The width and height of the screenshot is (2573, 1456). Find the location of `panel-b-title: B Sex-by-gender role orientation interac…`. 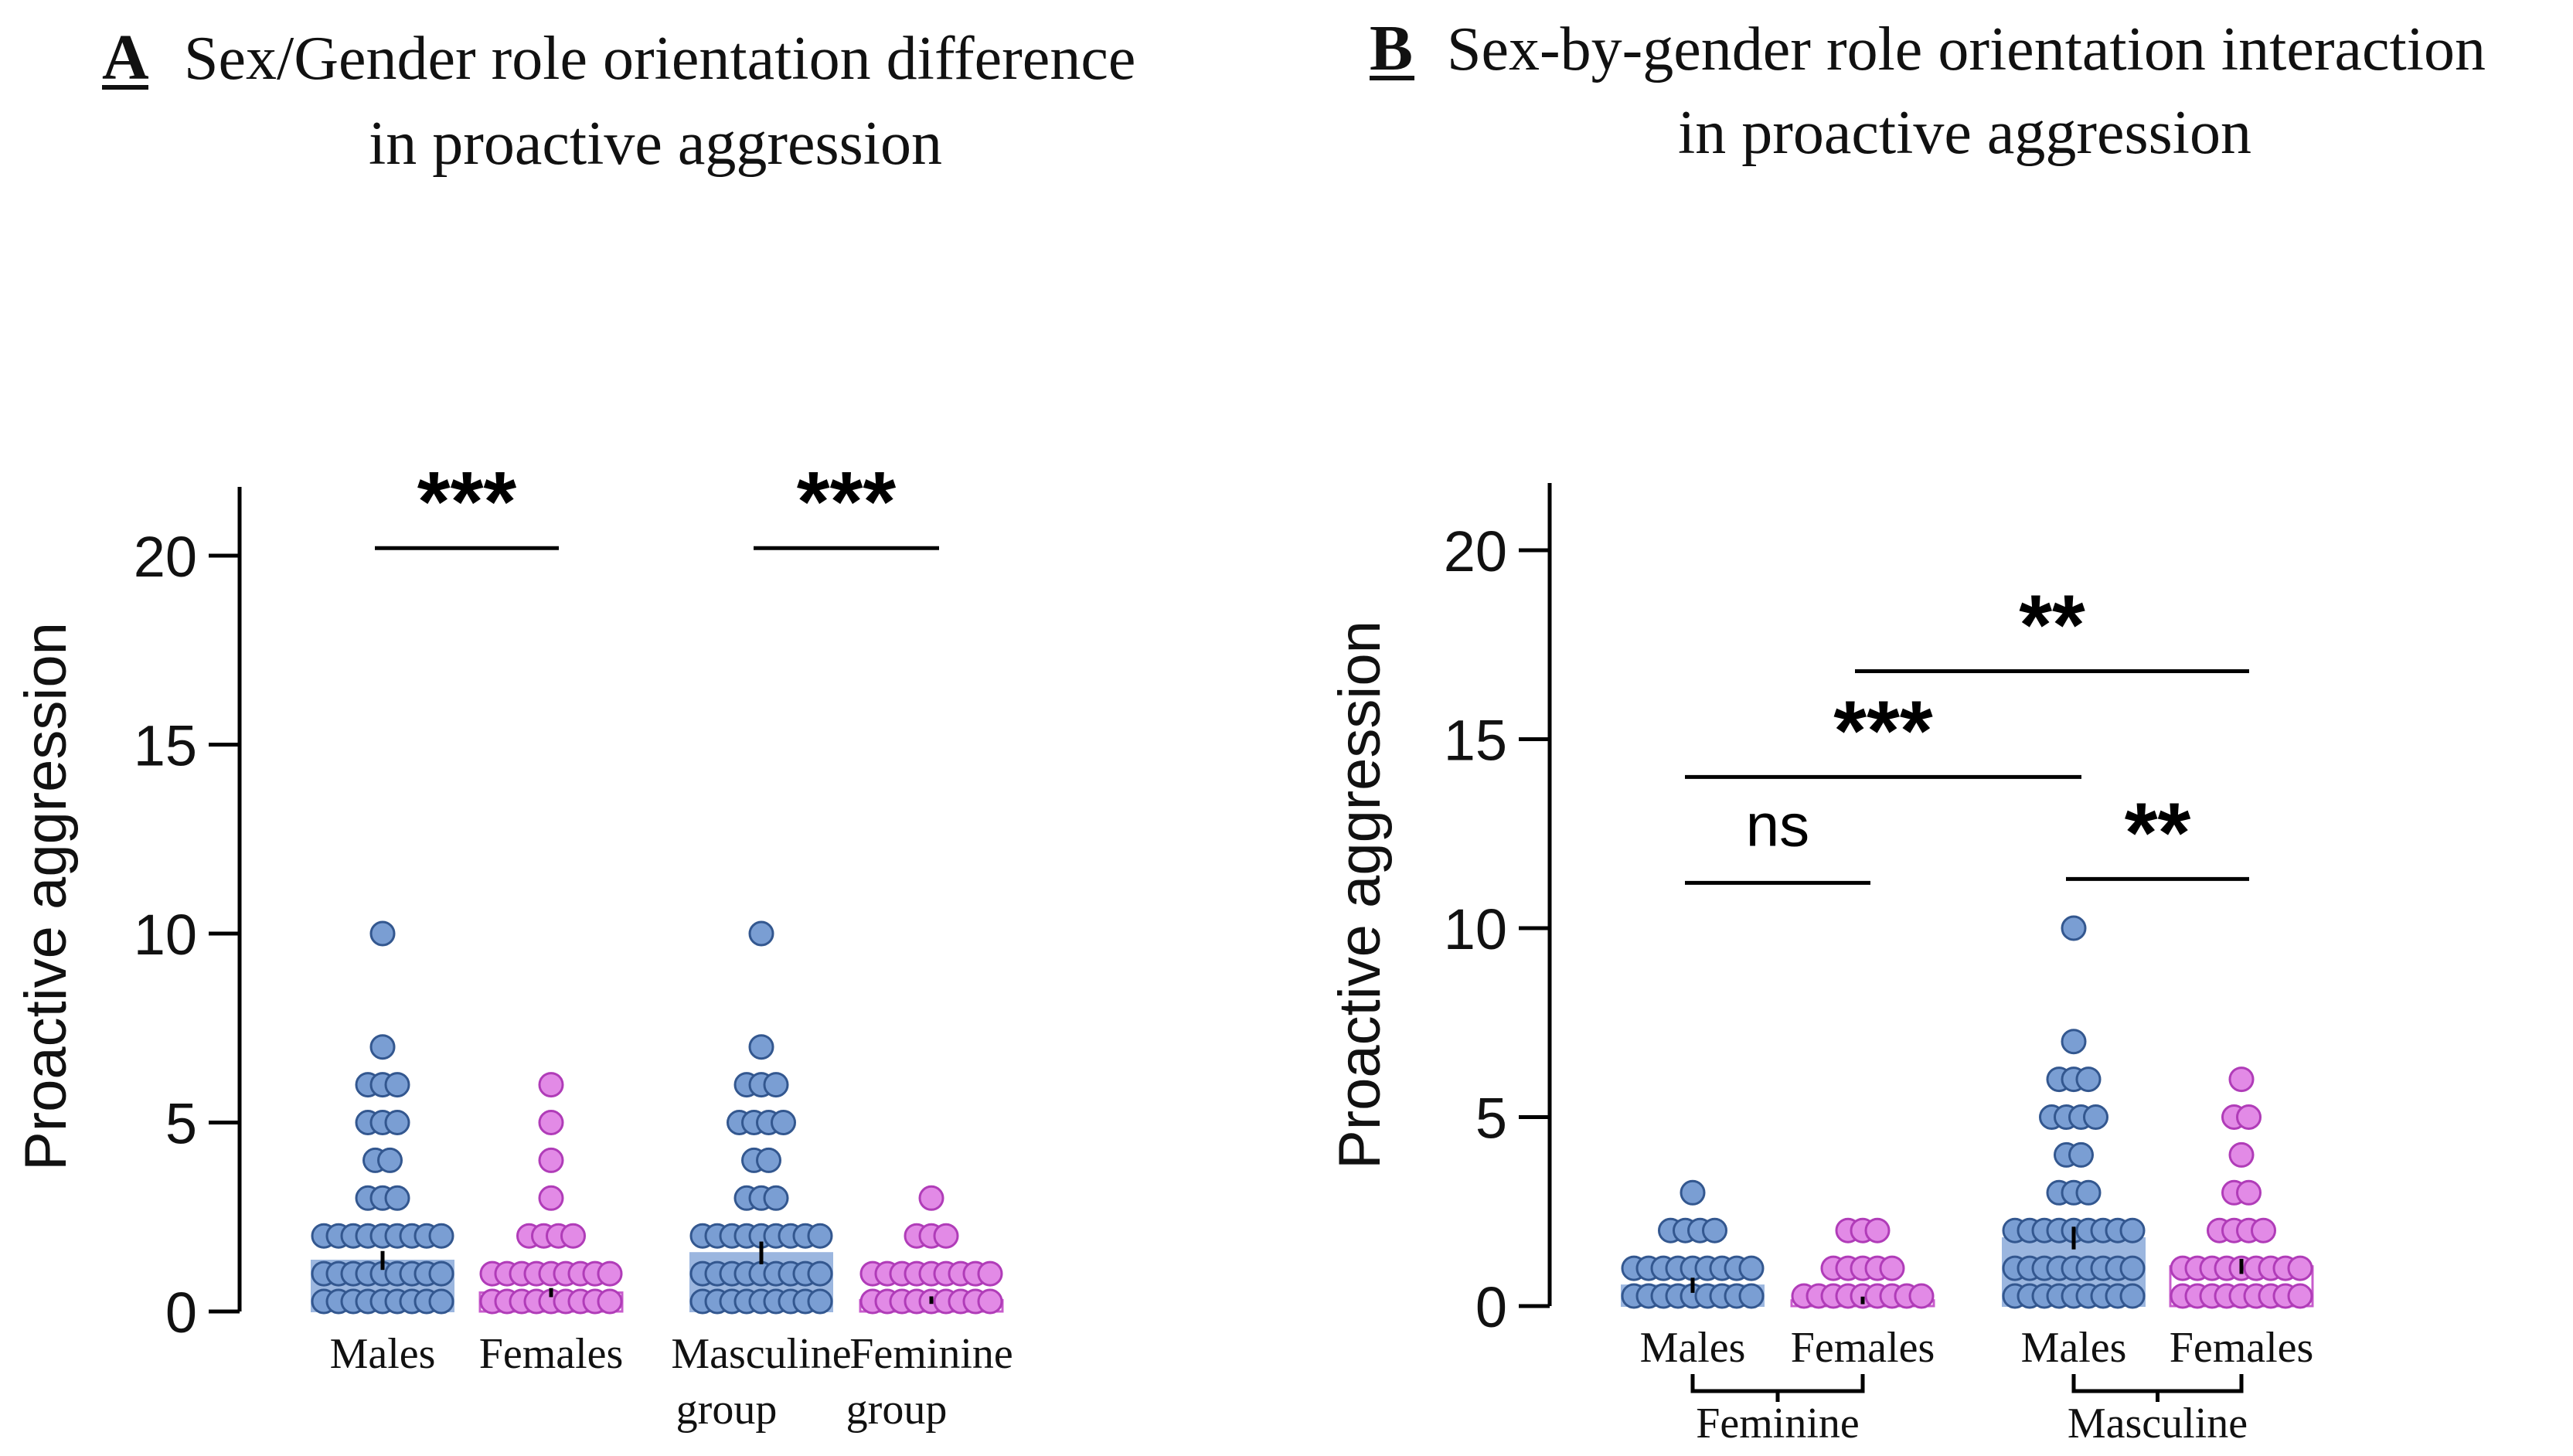

panel-b-title: B Sex-by-gender role orientation interac… is located at coordinates (1928, 90).